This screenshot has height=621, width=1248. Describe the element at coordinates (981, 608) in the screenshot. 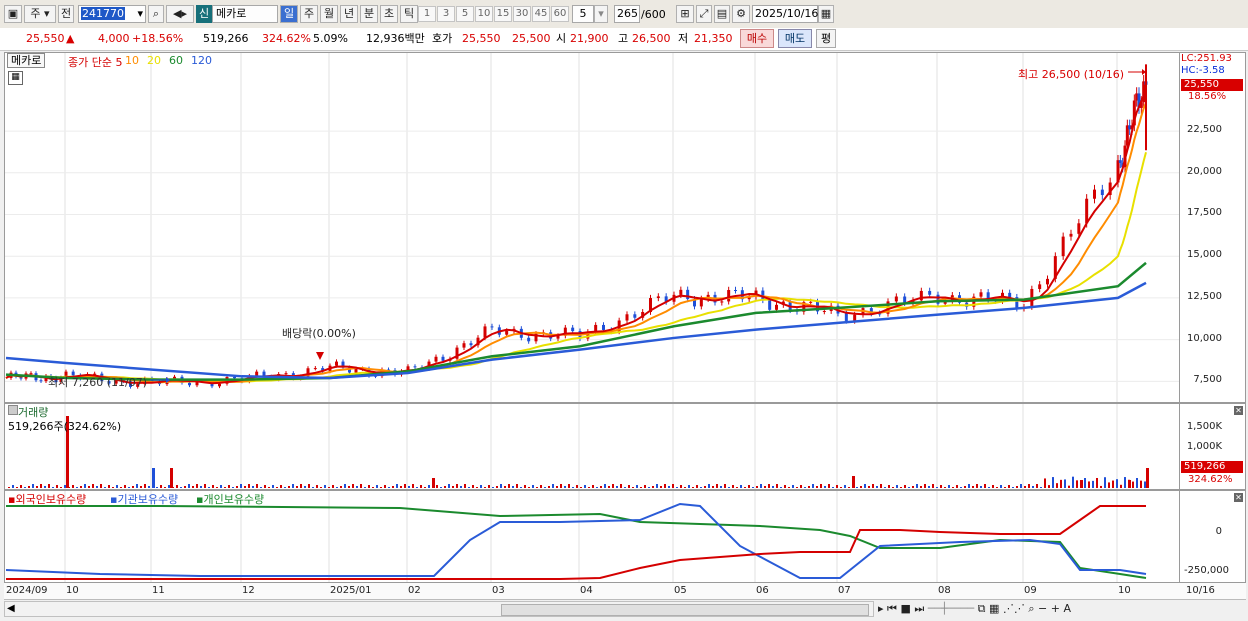

I see `layout-icon: ⧉` at that location.